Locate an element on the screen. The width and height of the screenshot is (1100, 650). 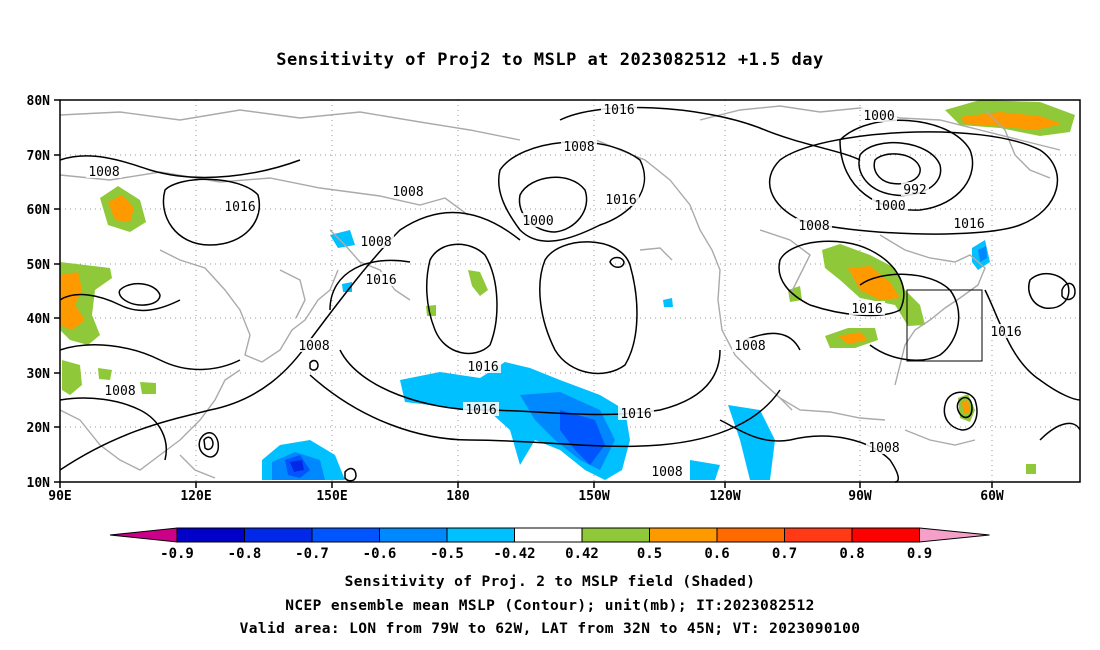
lat-label: 60N is located at coordinates (39, 210).